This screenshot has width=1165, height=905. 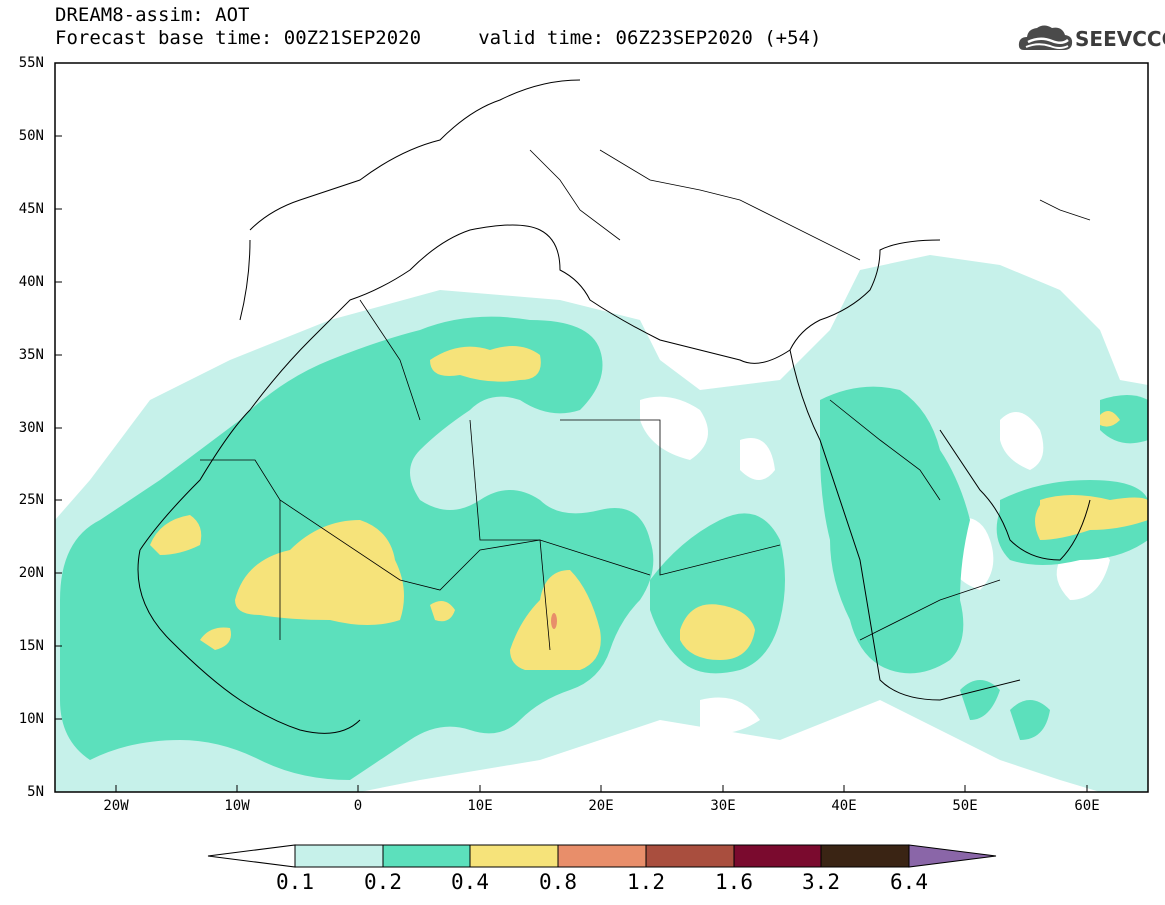 What do you see at coordinates (602, 856) in the screenshot?
I see `colorbar` at bounding box center [602, 856].